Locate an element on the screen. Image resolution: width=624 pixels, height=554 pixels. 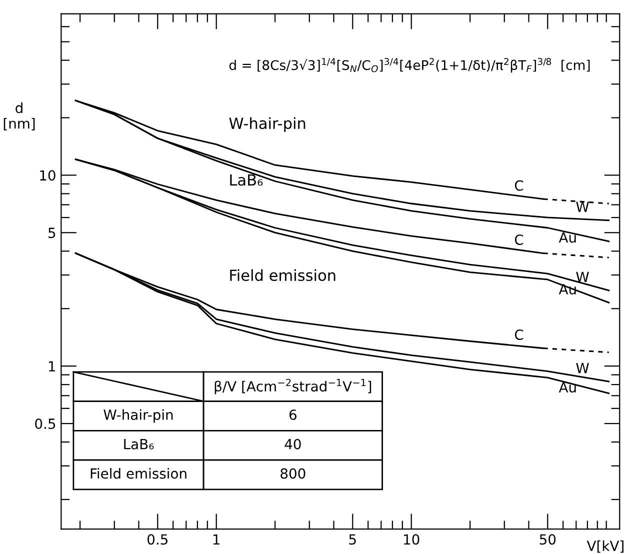
x-tick-label: 5 is located at coordinates (352, 539).